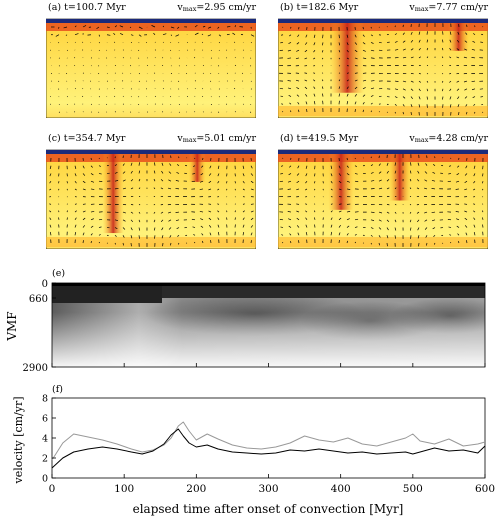  What do you see at coordinates (413, 489) in the screenshot?
I see `x-tick-label: 500` at bounding box center [413, 489].